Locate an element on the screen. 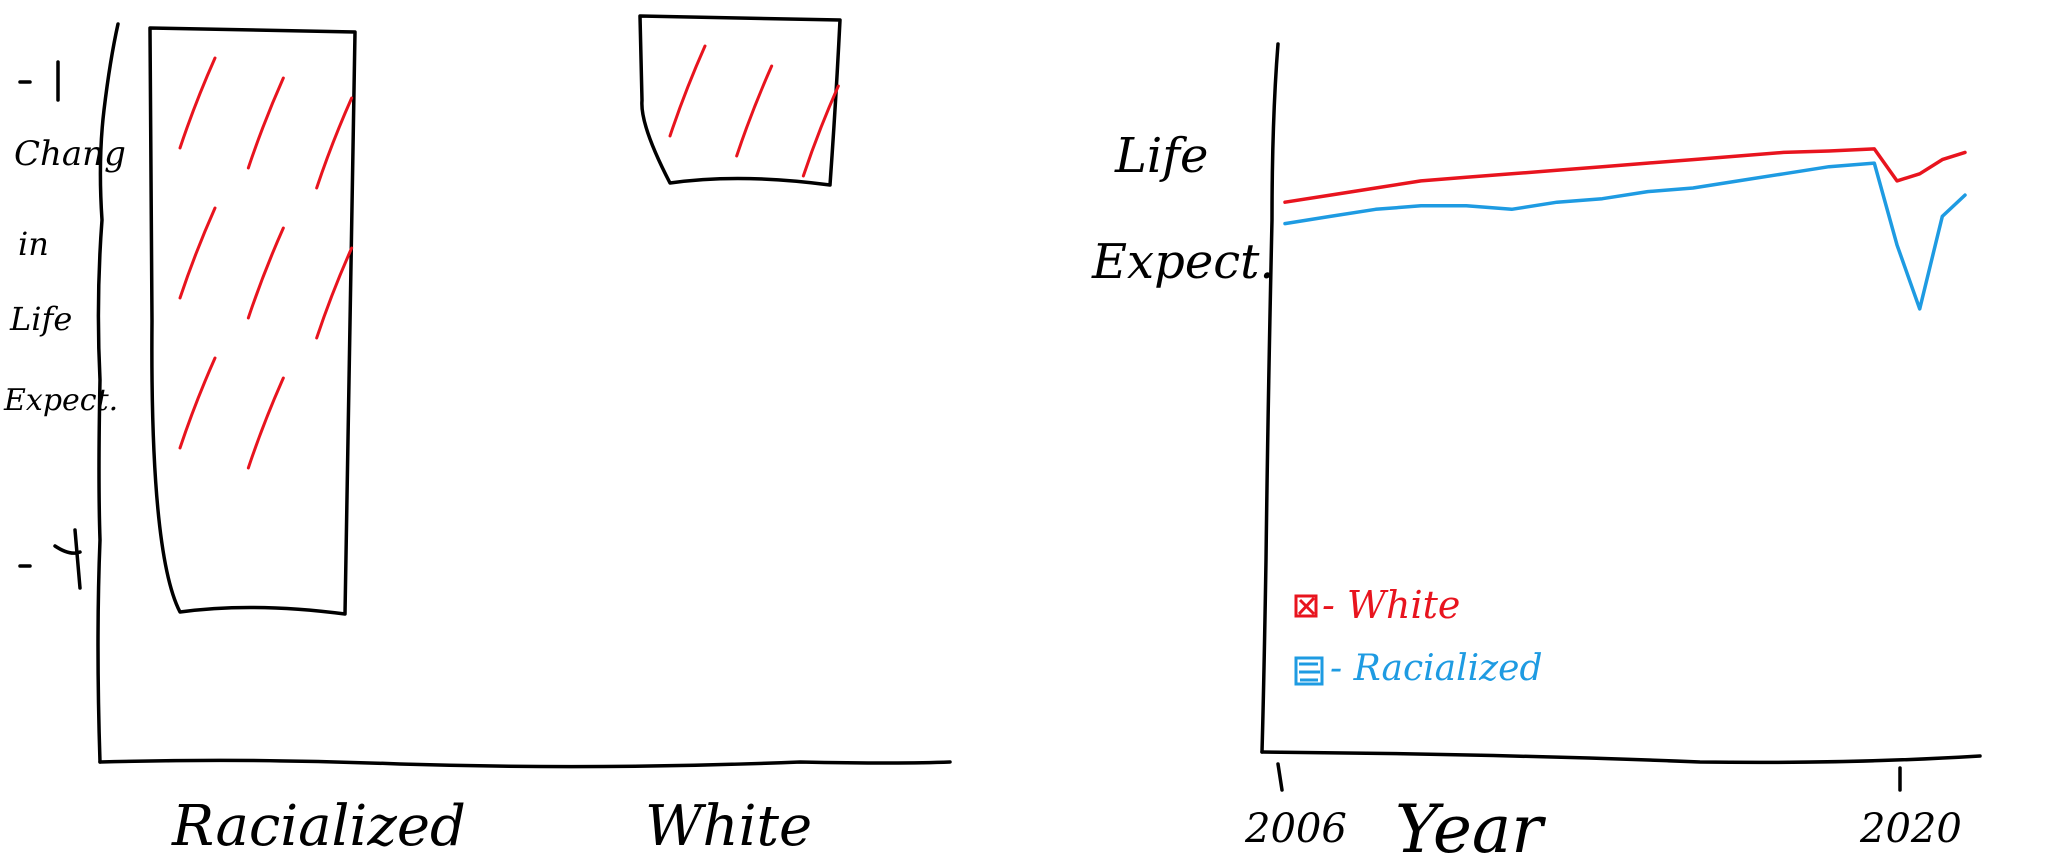  line-ylabel-line-1: Life is located at coordinates (1161, 156).